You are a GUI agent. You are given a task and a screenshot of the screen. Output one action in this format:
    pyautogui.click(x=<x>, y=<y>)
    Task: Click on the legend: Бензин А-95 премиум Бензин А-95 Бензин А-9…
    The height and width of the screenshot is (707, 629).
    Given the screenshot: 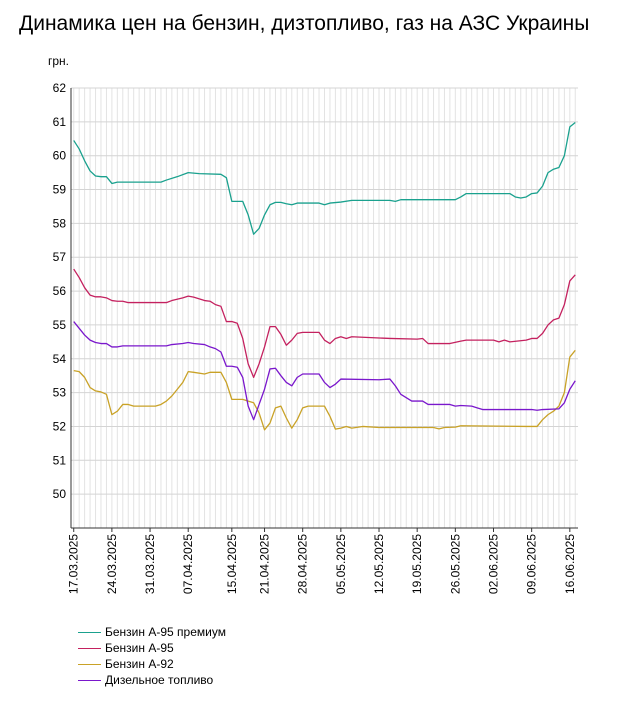 What is the action you would take?
    pyautogui.click(x=152, y=656)
    